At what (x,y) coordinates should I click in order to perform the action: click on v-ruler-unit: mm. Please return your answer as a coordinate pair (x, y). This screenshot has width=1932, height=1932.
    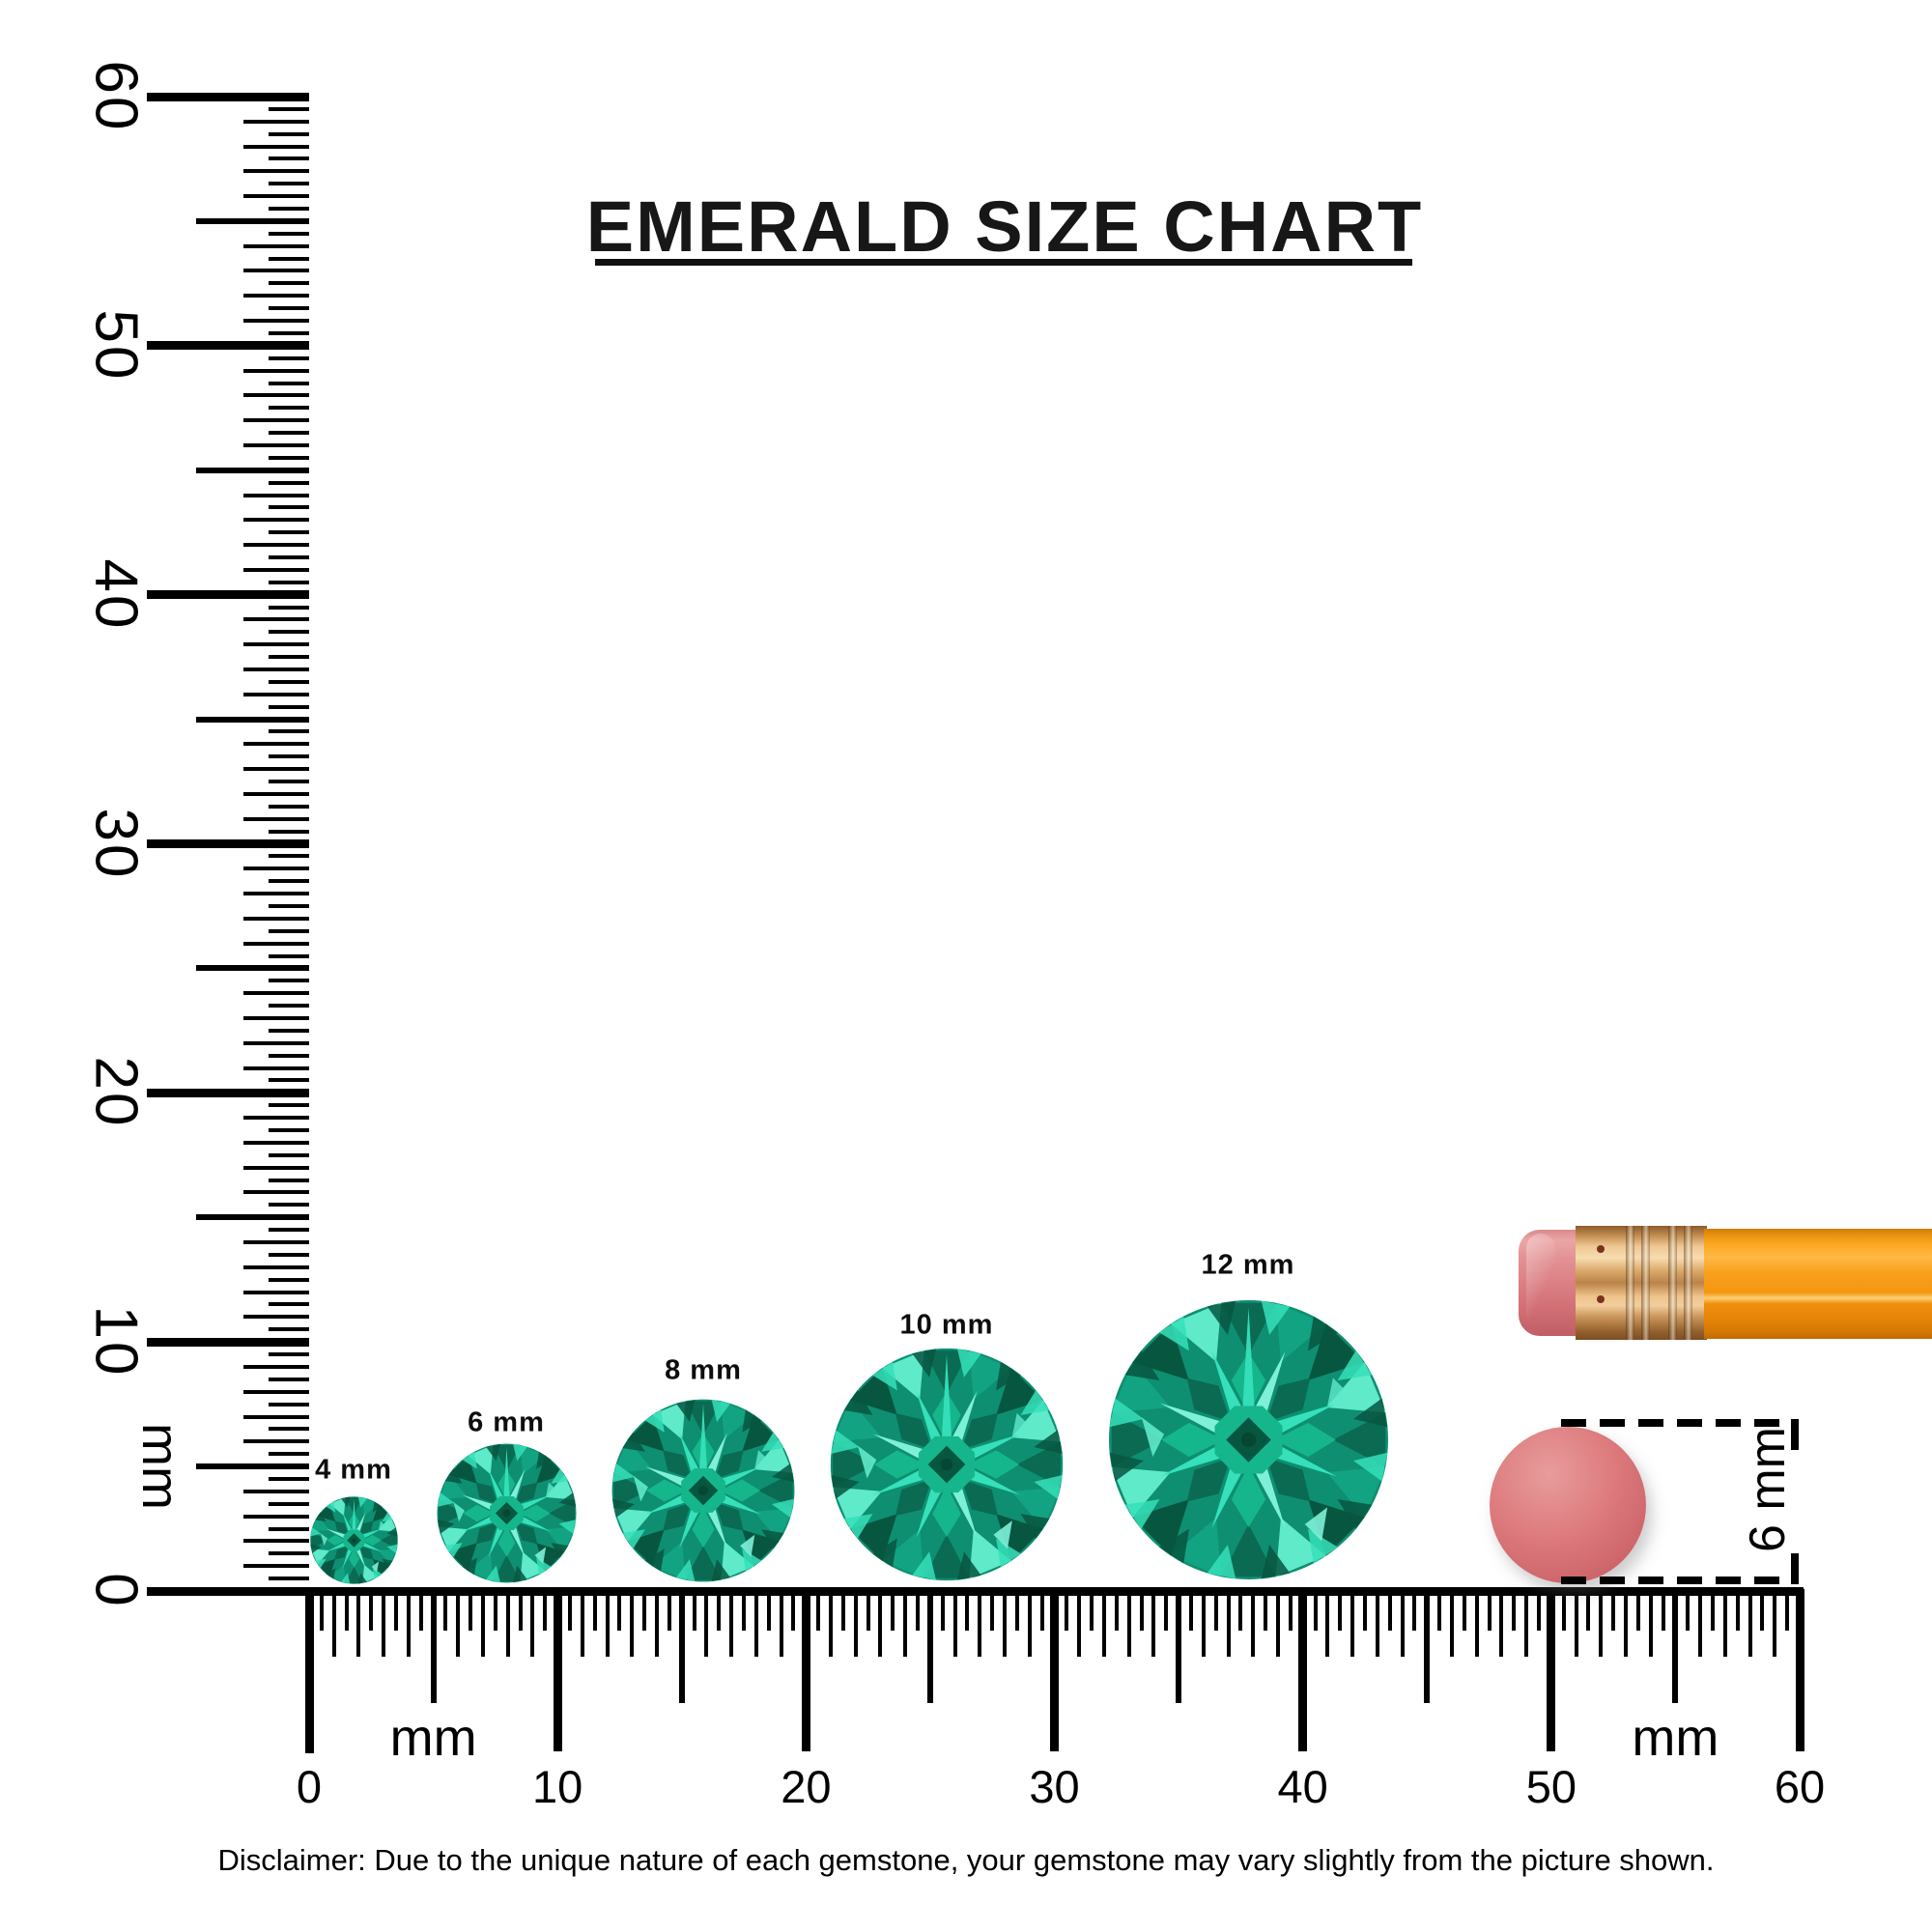
    Looking at the image, I should click on (160, 1467).